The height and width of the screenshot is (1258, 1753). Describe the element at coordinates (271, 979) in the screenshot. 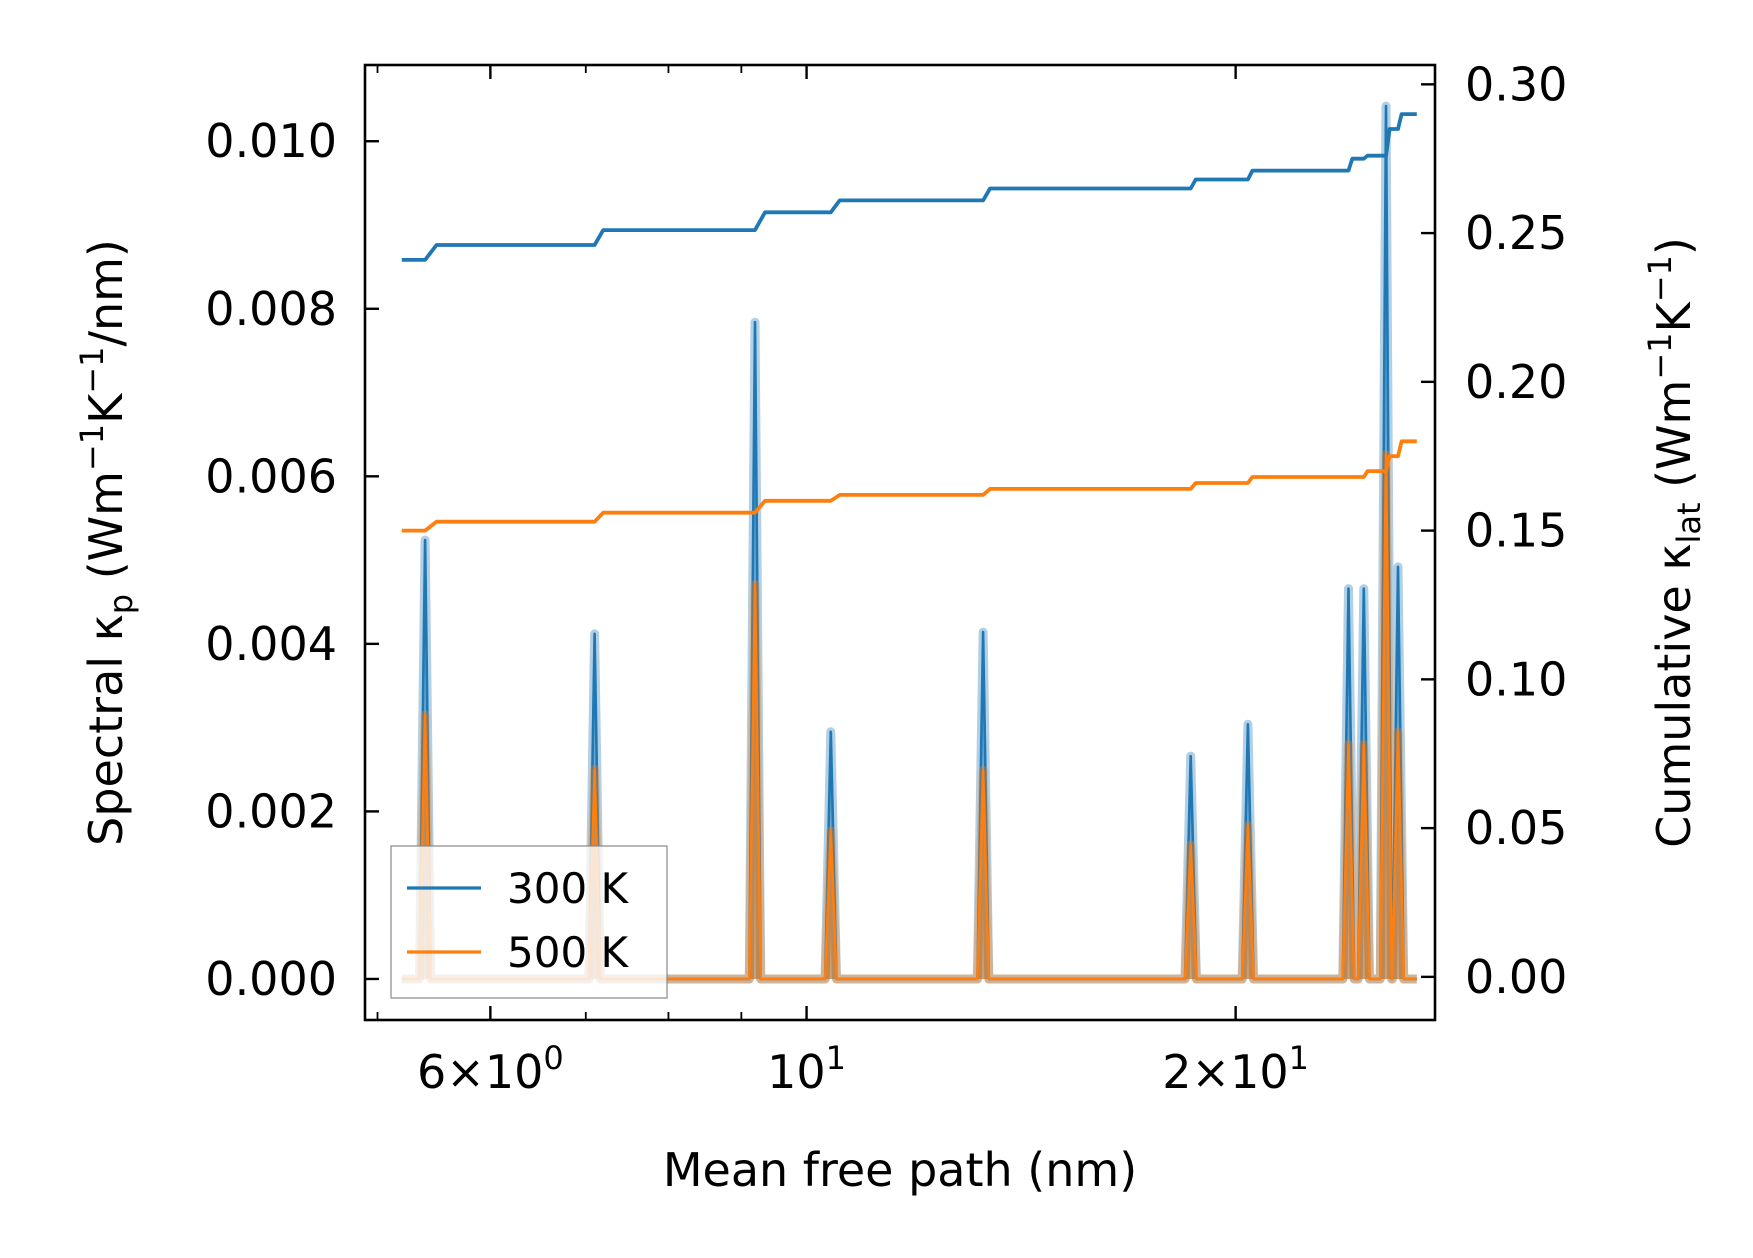

I see `y-left-tick-label-0: 0.000` at that location.